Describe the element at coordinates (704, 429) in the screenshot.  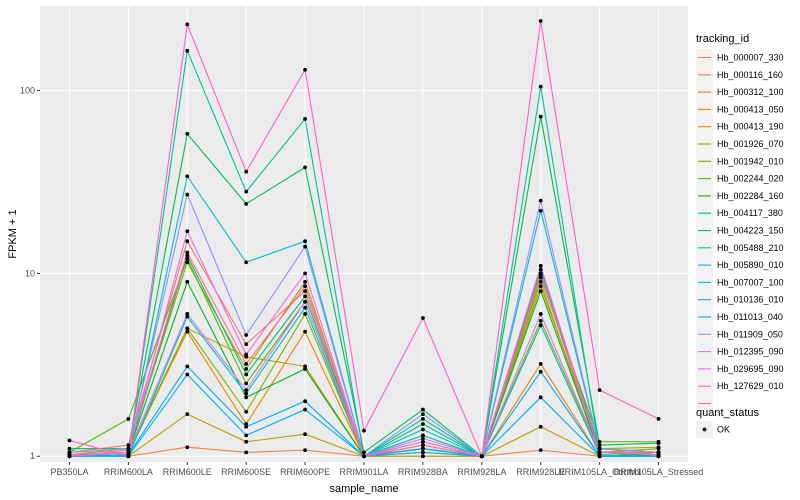
I see `shape-legend-point` at that location.